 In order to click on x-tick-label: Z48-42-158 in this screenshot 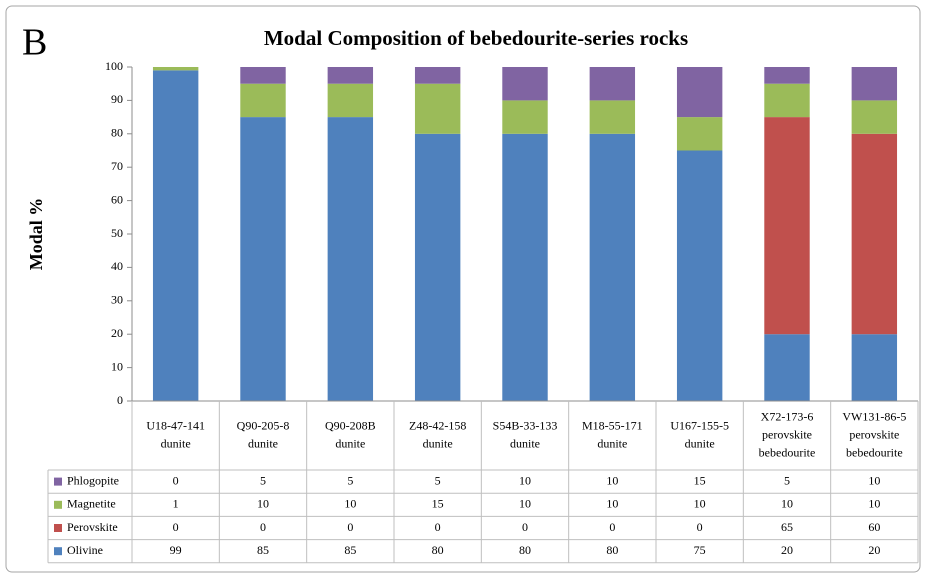, I will do `click(437, 425)`.